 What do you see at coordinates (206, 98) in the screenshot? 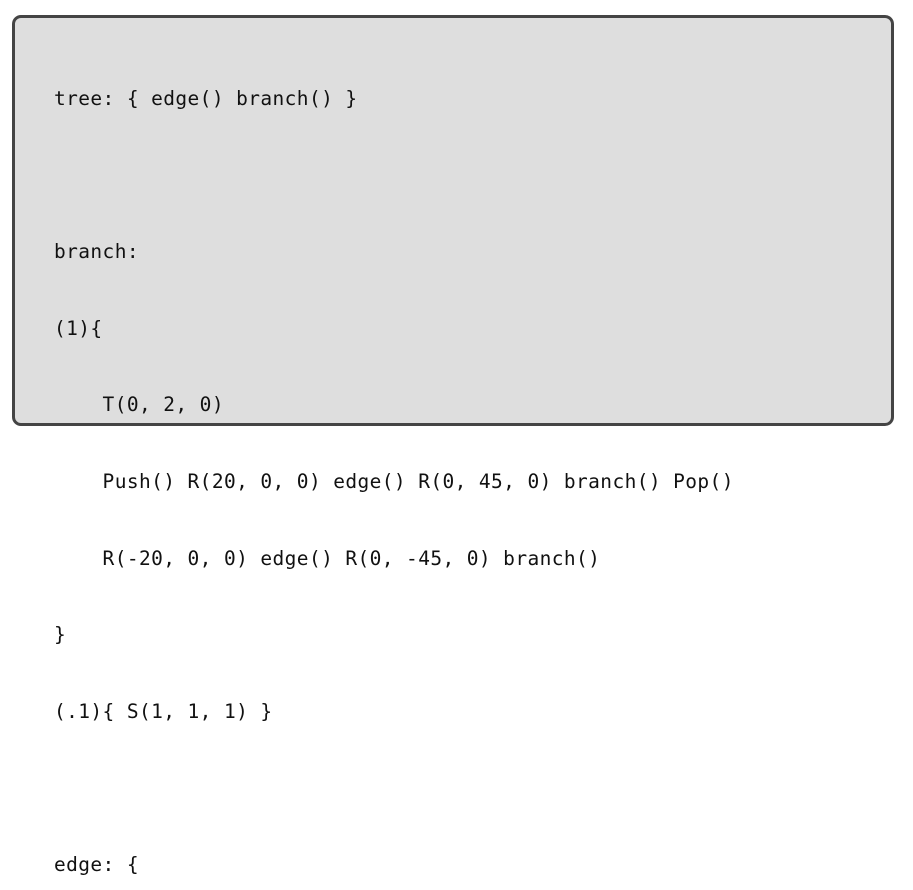
I see `code-line: tree: { edge() branch() }` at bounding box center [206, 98].